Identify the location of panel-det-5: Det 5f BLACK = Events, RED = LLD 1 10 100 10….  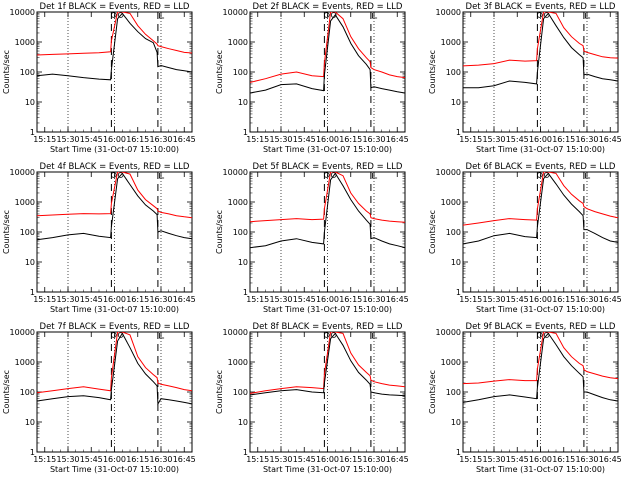
(312, 238).